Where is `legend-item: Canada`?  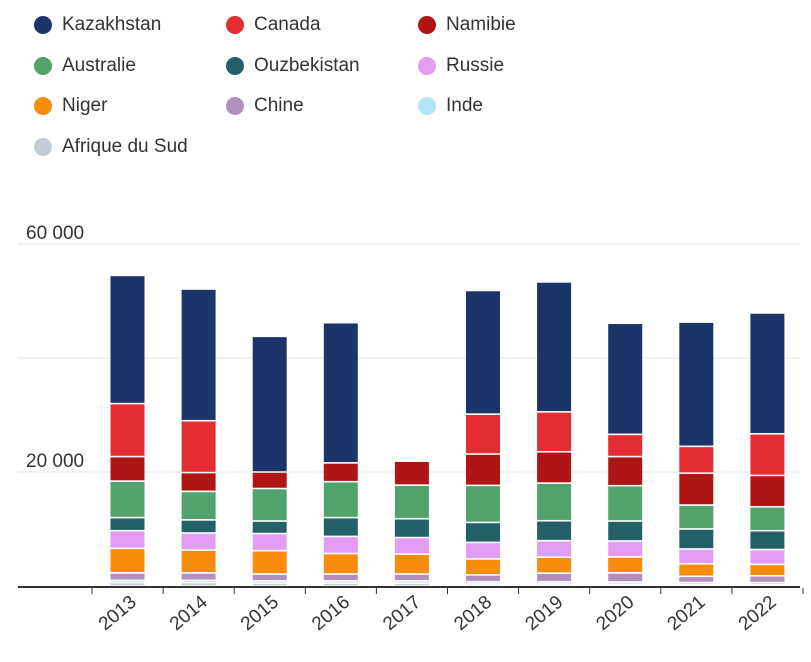
legend-item: Canada is located at coordinates (273, 25).